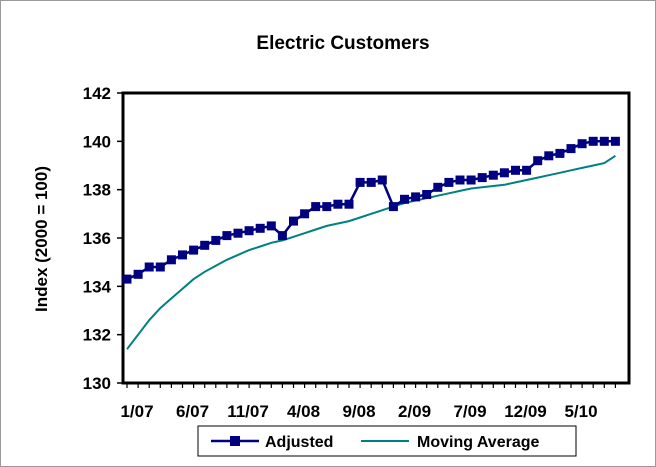 The height and width of the screenshot is (467, 656). What do you see at coordinates (192, 411) in the screenshot?
I see `x-tick-label: 6/07` at bounding box center [192, 411].